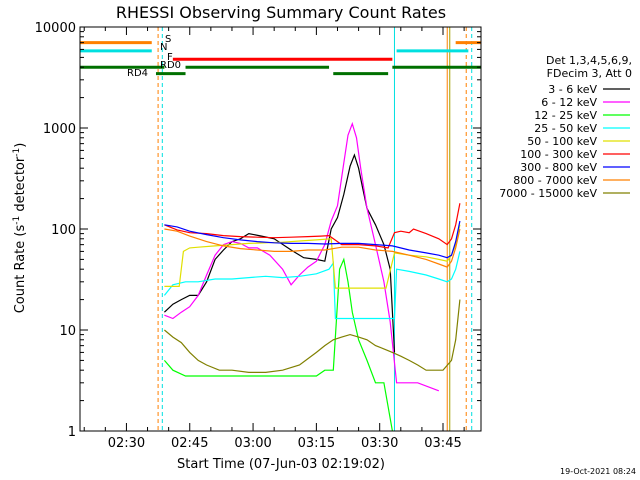  What do you see at coordinates (562, 141) in the screenshot?
I see `legend-label-5: 50 - 100 keV` at bounding box center [562, 141].